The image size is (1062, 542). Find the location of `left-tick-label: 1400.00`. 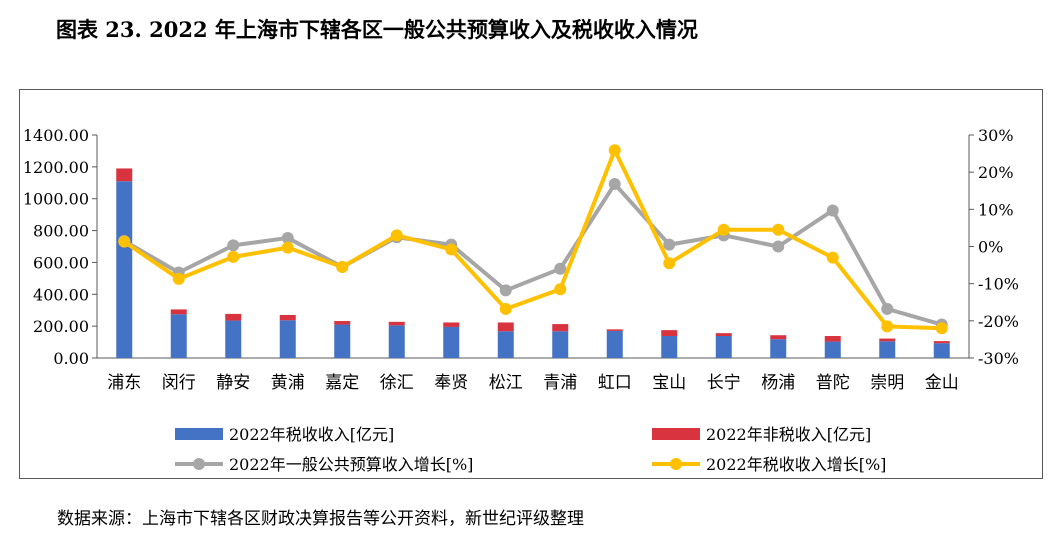

left-tick-label: 1400.00 is located at coordinates (56, 135).